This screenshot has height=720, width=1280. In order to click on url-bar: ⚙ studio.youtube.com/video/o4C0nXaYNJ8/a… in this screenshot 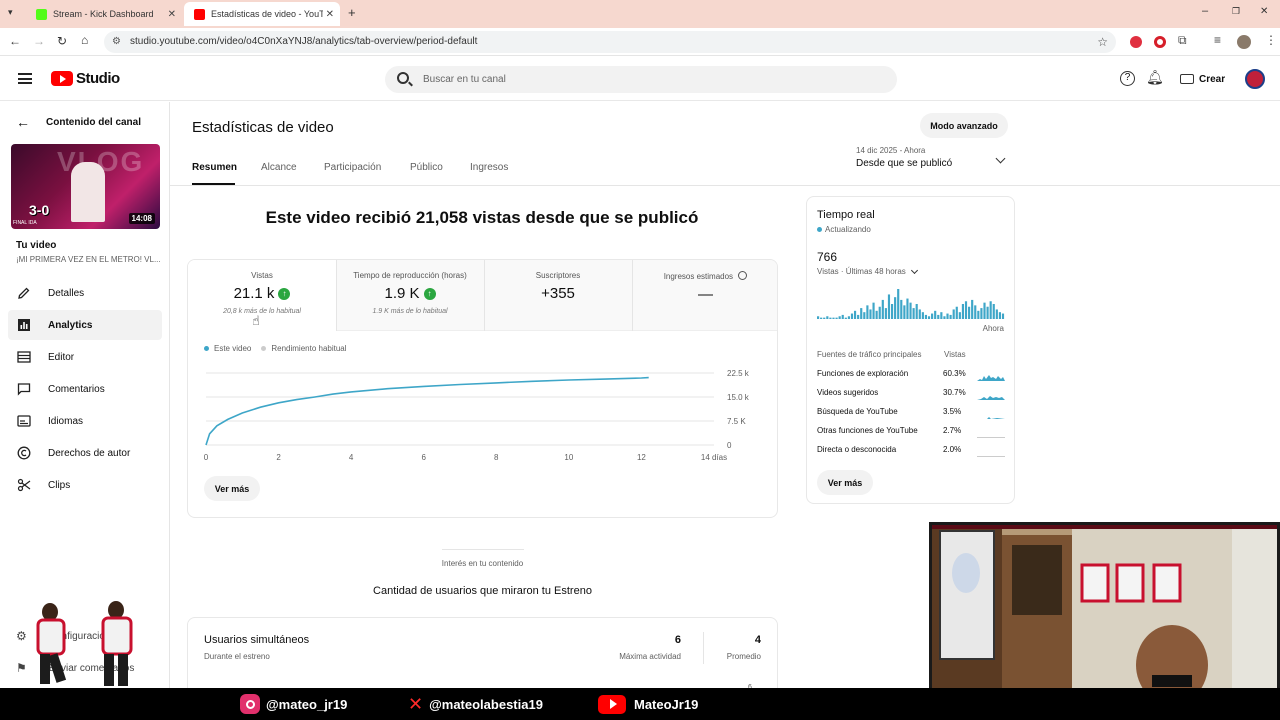, I will do `click(610, 42)`.